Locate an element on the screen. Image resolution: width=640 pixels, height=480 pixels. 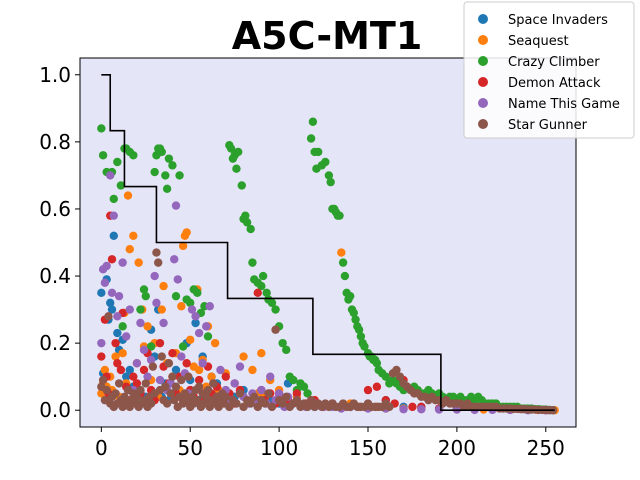
x-tick-label: 200 is located at coordinates (457, 448).